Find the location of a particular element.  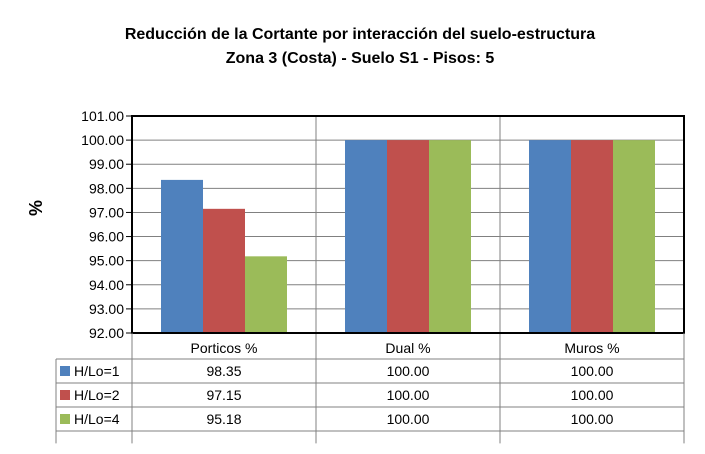

x-tick-label: Porticos % is located at coordinates (224, 348).